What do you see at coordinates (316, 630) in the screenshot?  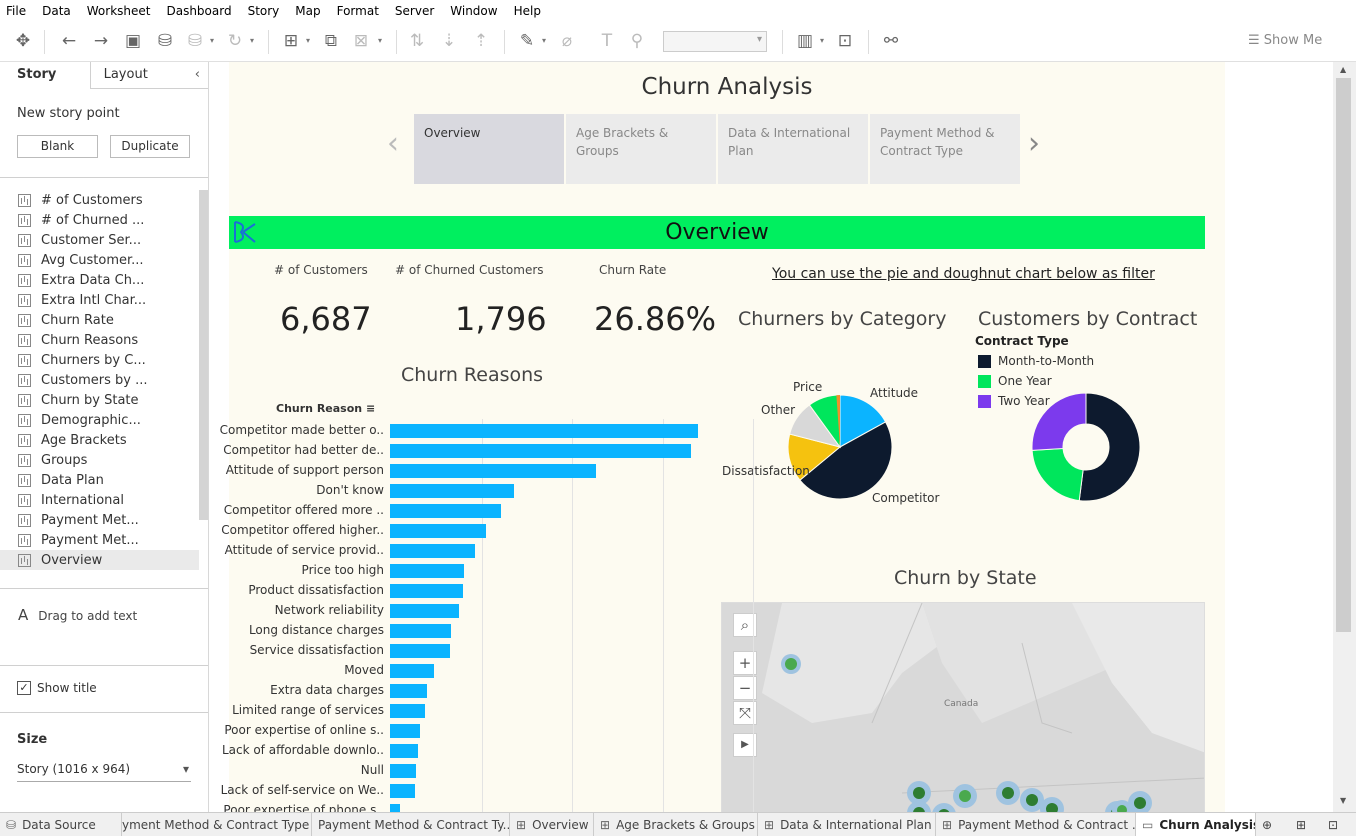 I see `bar-label: Long distance charges` at bounding box center [316, 630].